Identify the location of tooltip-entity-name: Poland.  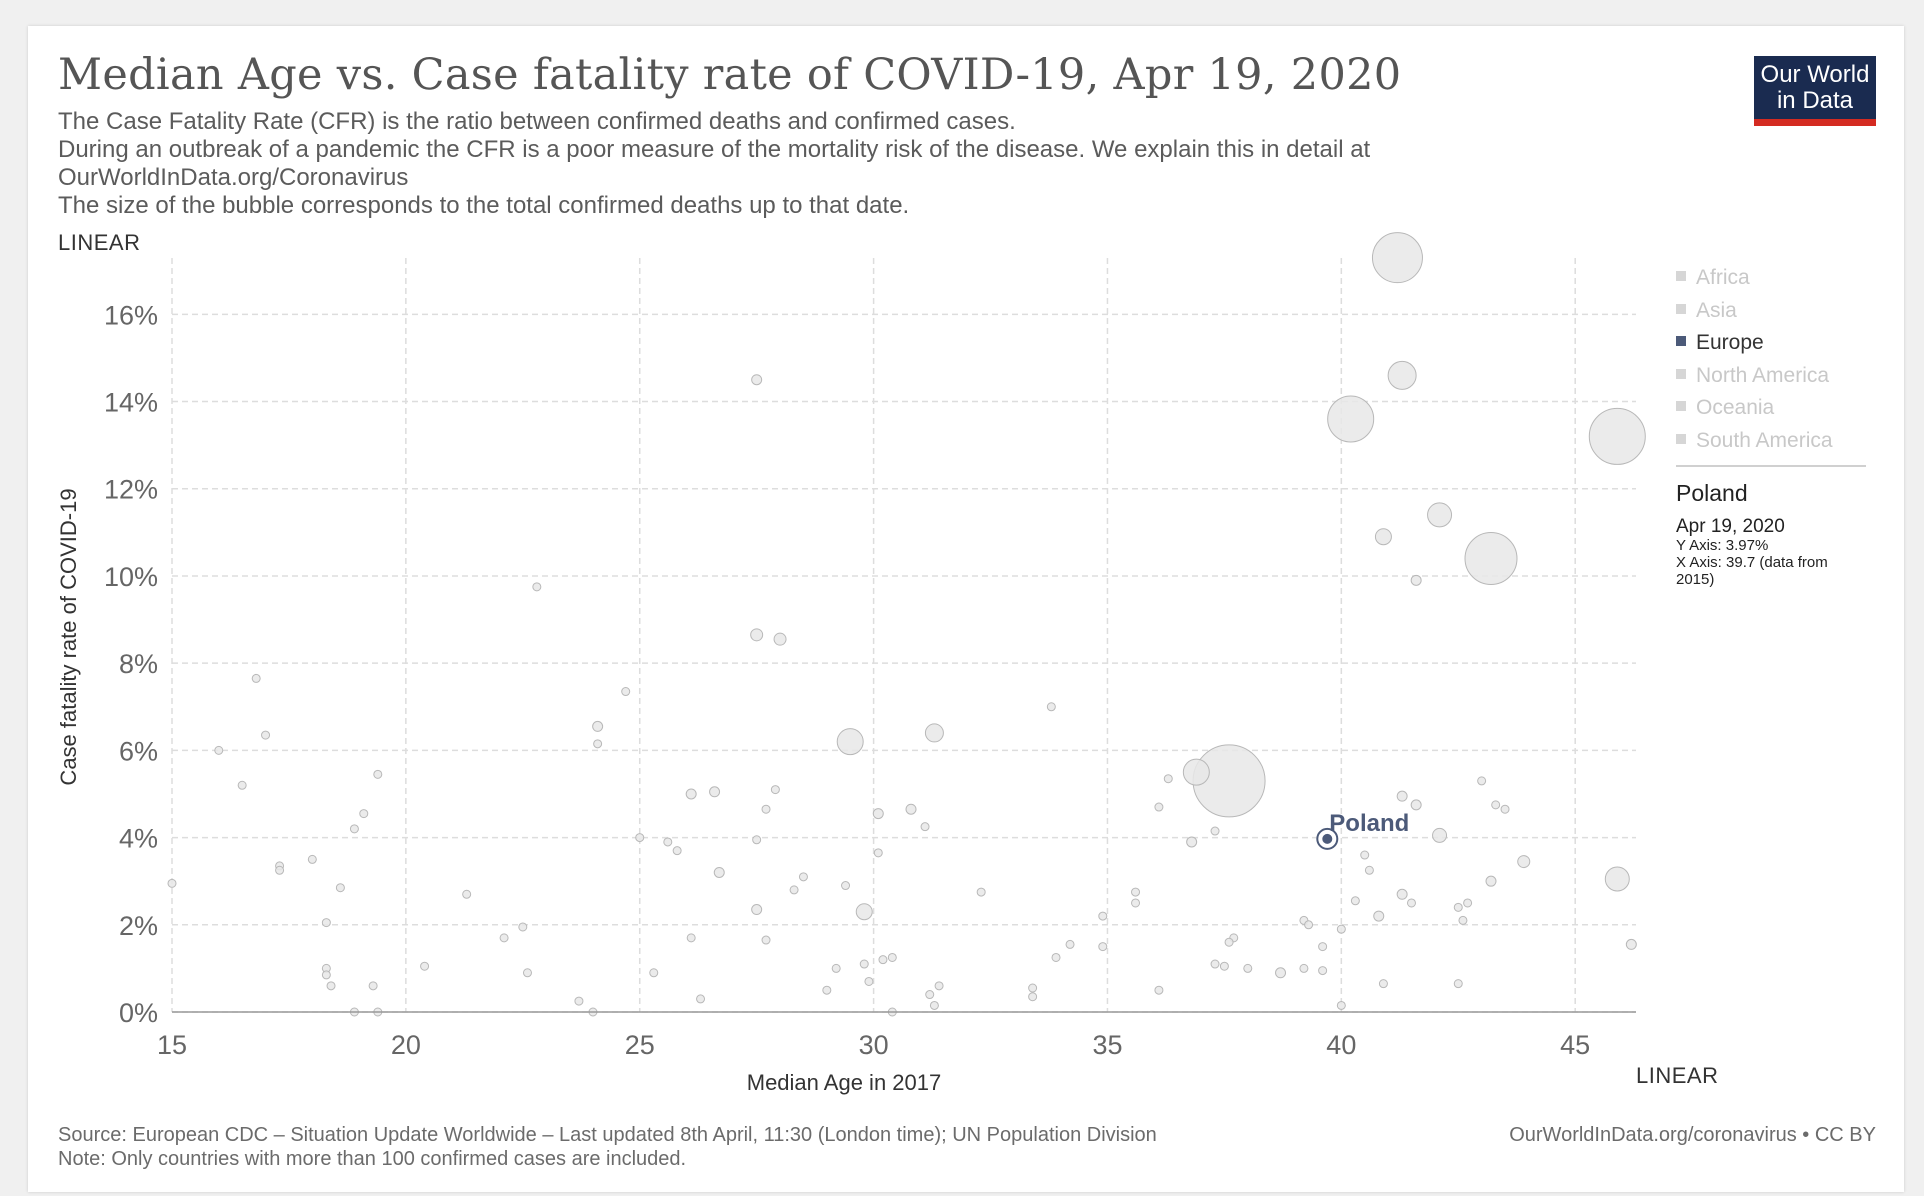
(1712, 493).